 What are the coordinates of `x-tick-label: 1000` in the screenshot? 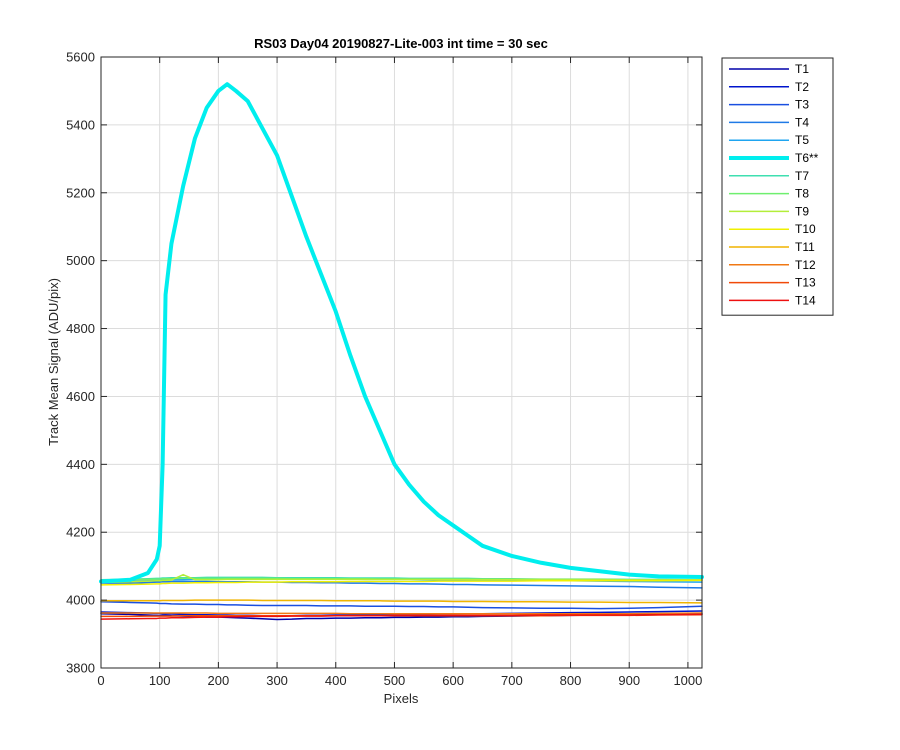 It's located at (687, 680).